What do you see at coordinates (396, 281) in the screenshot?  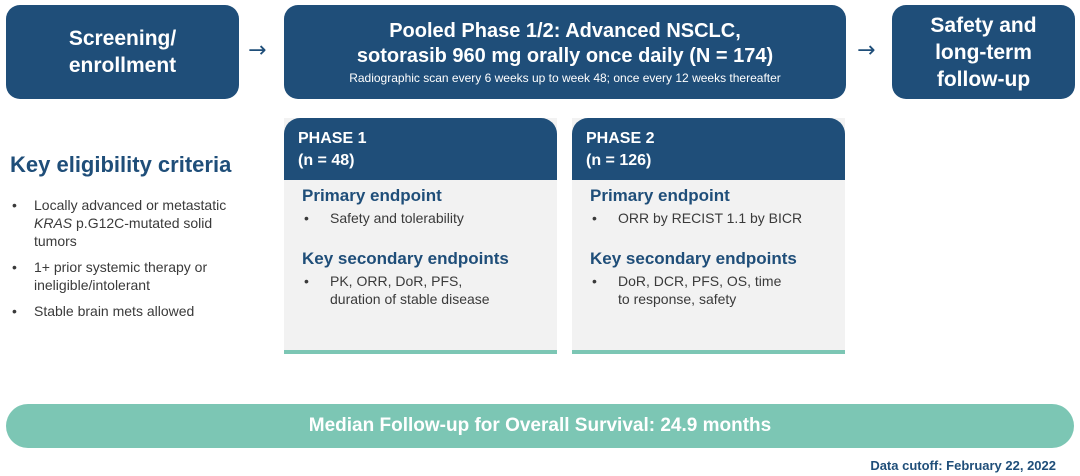 I see `phase-1-secondary-line-1: PK, ORR, DoR, PFS,` at bounding box center [396, 281].